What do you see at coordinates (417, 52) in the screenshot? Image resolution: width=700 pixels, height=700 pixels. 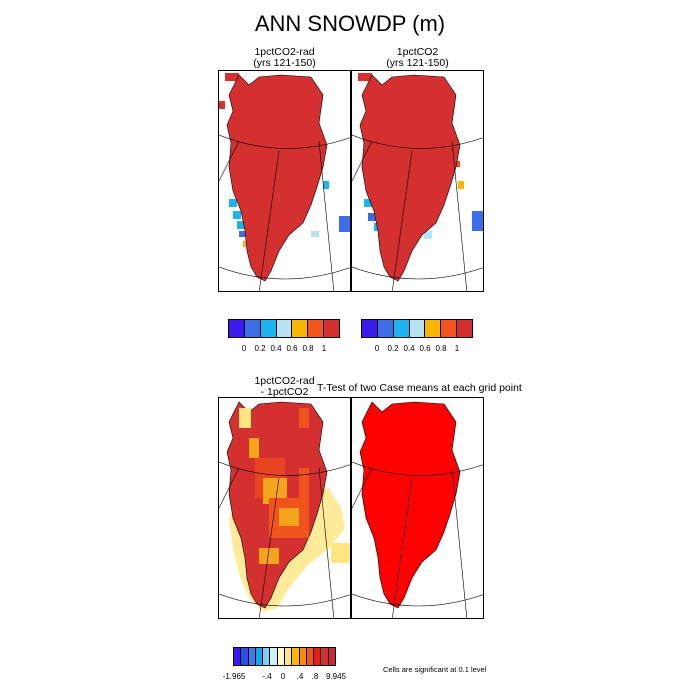 I see `top-right-title-line1: 1pctCO2` at bounding box center [417, 52].